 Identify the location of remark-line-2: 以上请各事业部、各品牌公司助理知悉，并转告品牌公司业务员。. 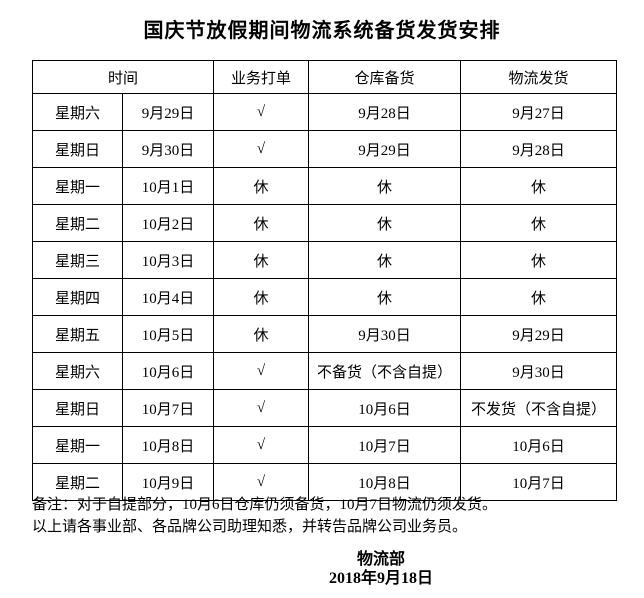
(250, 527).